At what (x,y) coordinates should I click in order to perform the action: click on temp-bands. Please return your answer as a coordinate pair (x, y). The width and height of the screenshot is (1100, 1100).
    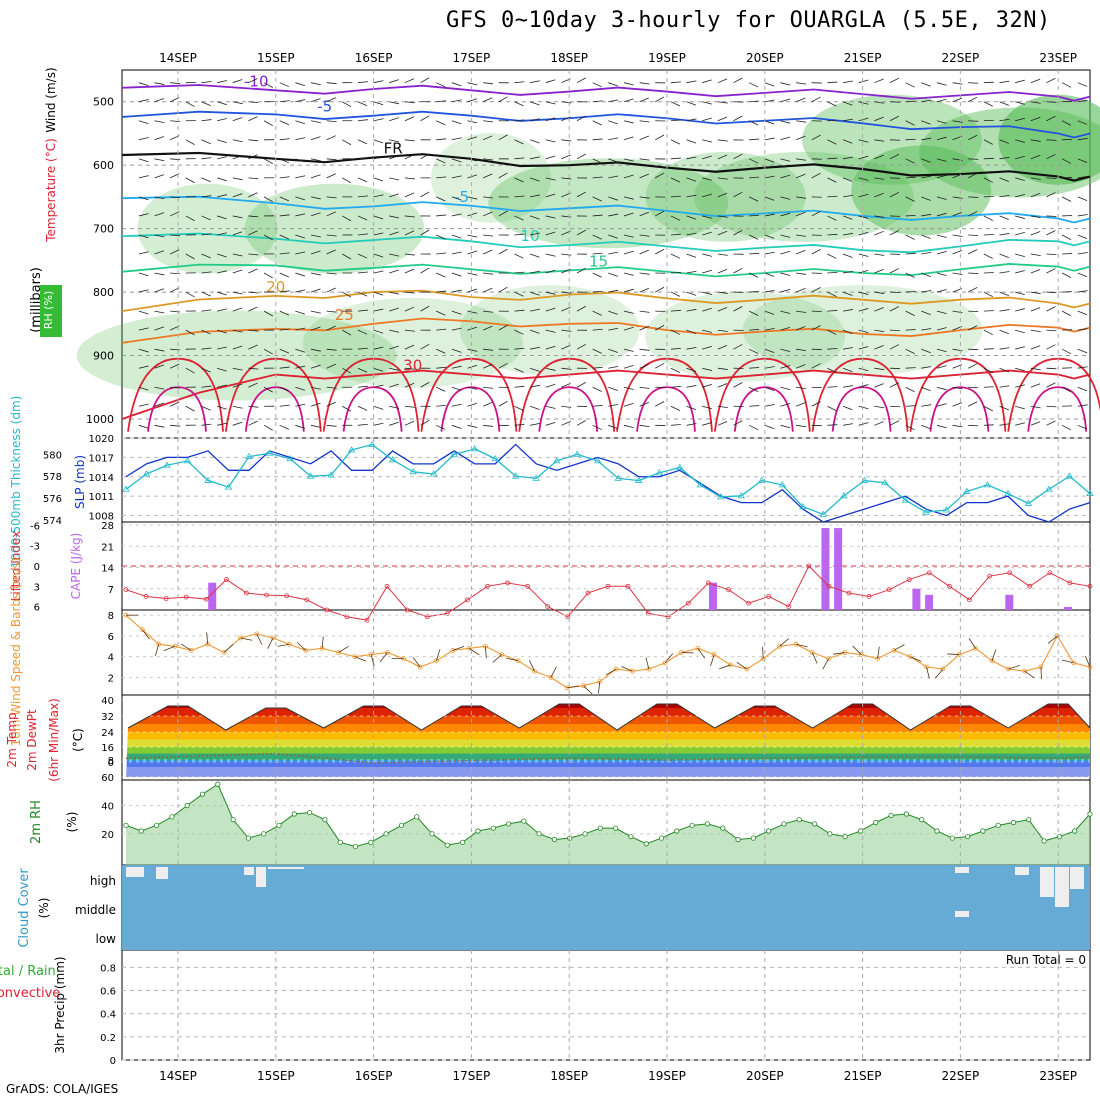
    Looking at the image, I should click on (608, 740).